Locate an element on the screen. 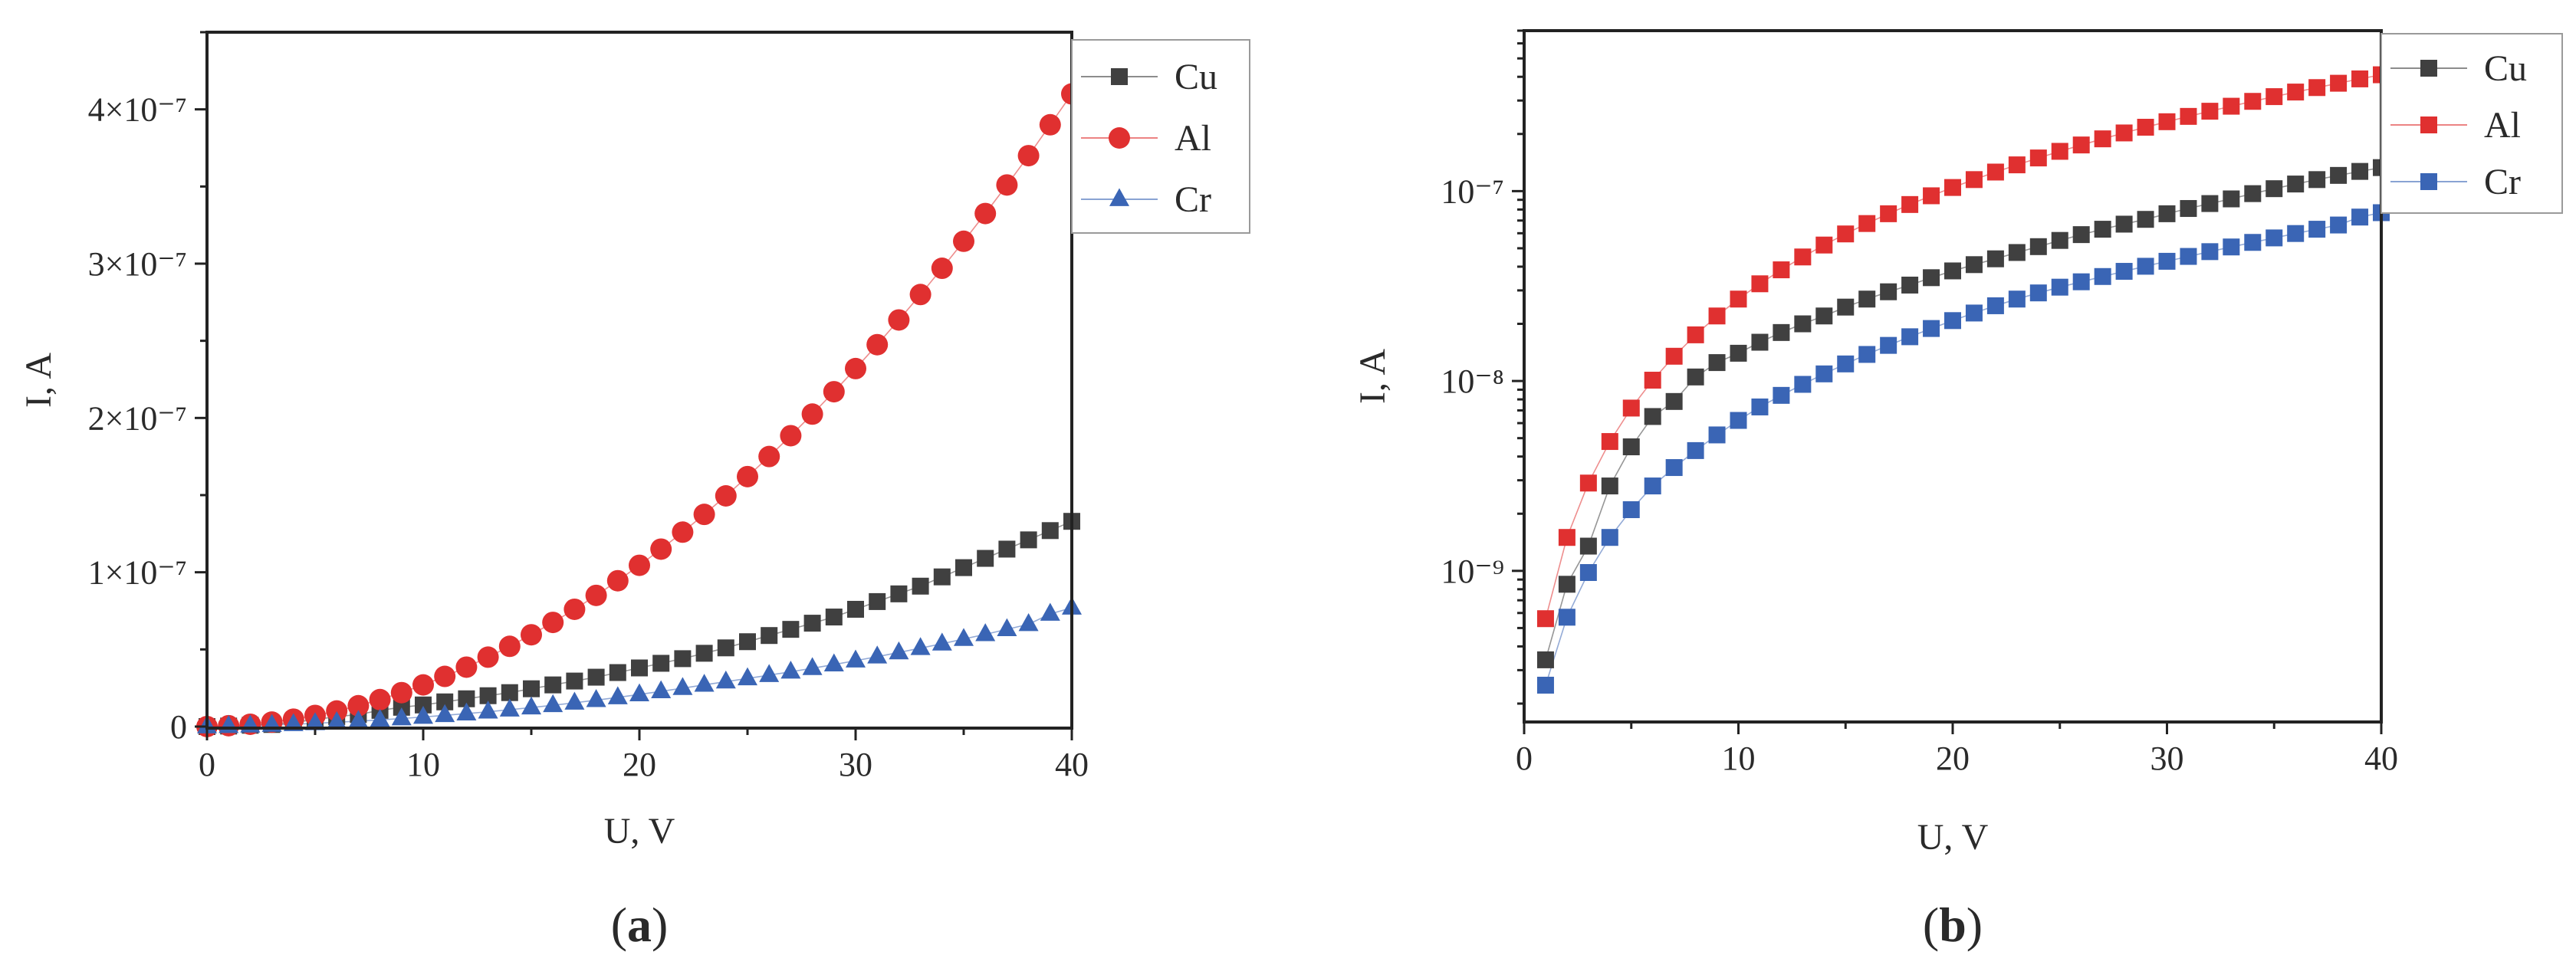  panel-letter: b is located at coordinates (1953, 924).